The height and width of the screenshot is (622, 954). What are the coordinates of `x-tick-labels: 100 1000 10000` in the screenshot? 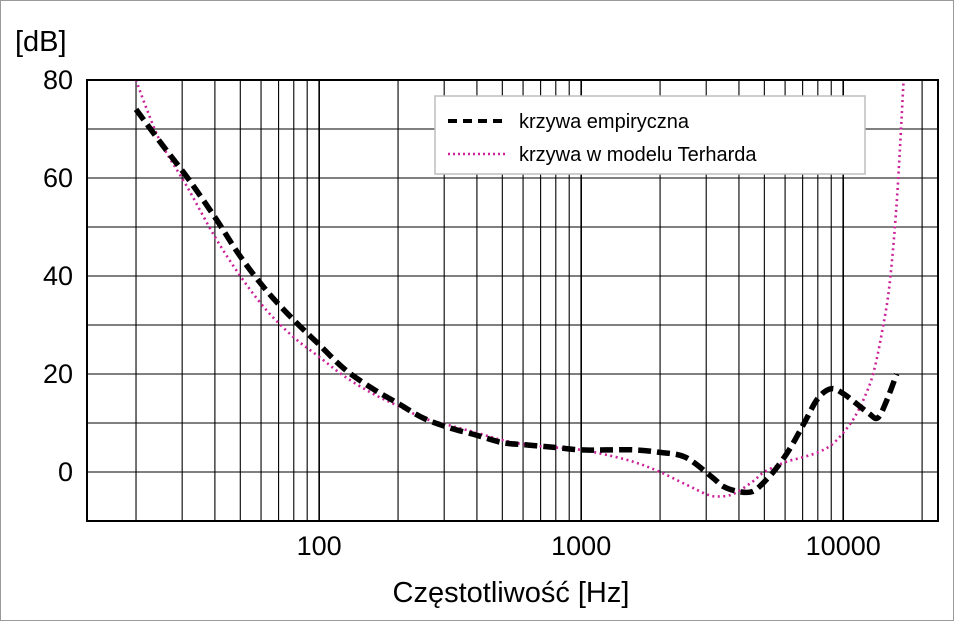 It's located at (589, 546).